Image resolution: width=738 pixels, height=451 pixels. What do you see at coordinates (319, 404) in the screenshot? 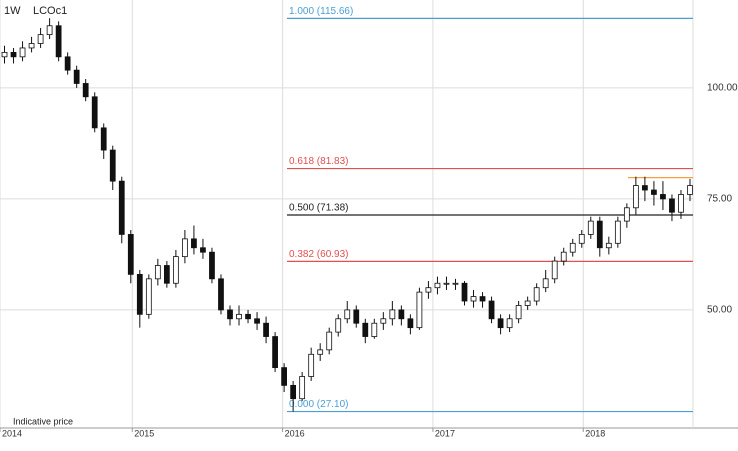
I see `fib-label: 0.000 (27.10)` at bounding box center [319, 404].